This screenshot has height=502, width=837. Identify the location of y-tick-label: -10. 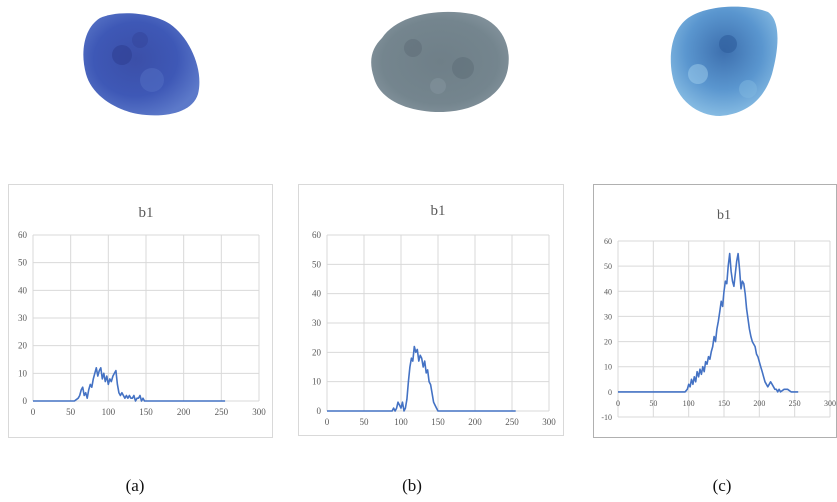
(606, 417).